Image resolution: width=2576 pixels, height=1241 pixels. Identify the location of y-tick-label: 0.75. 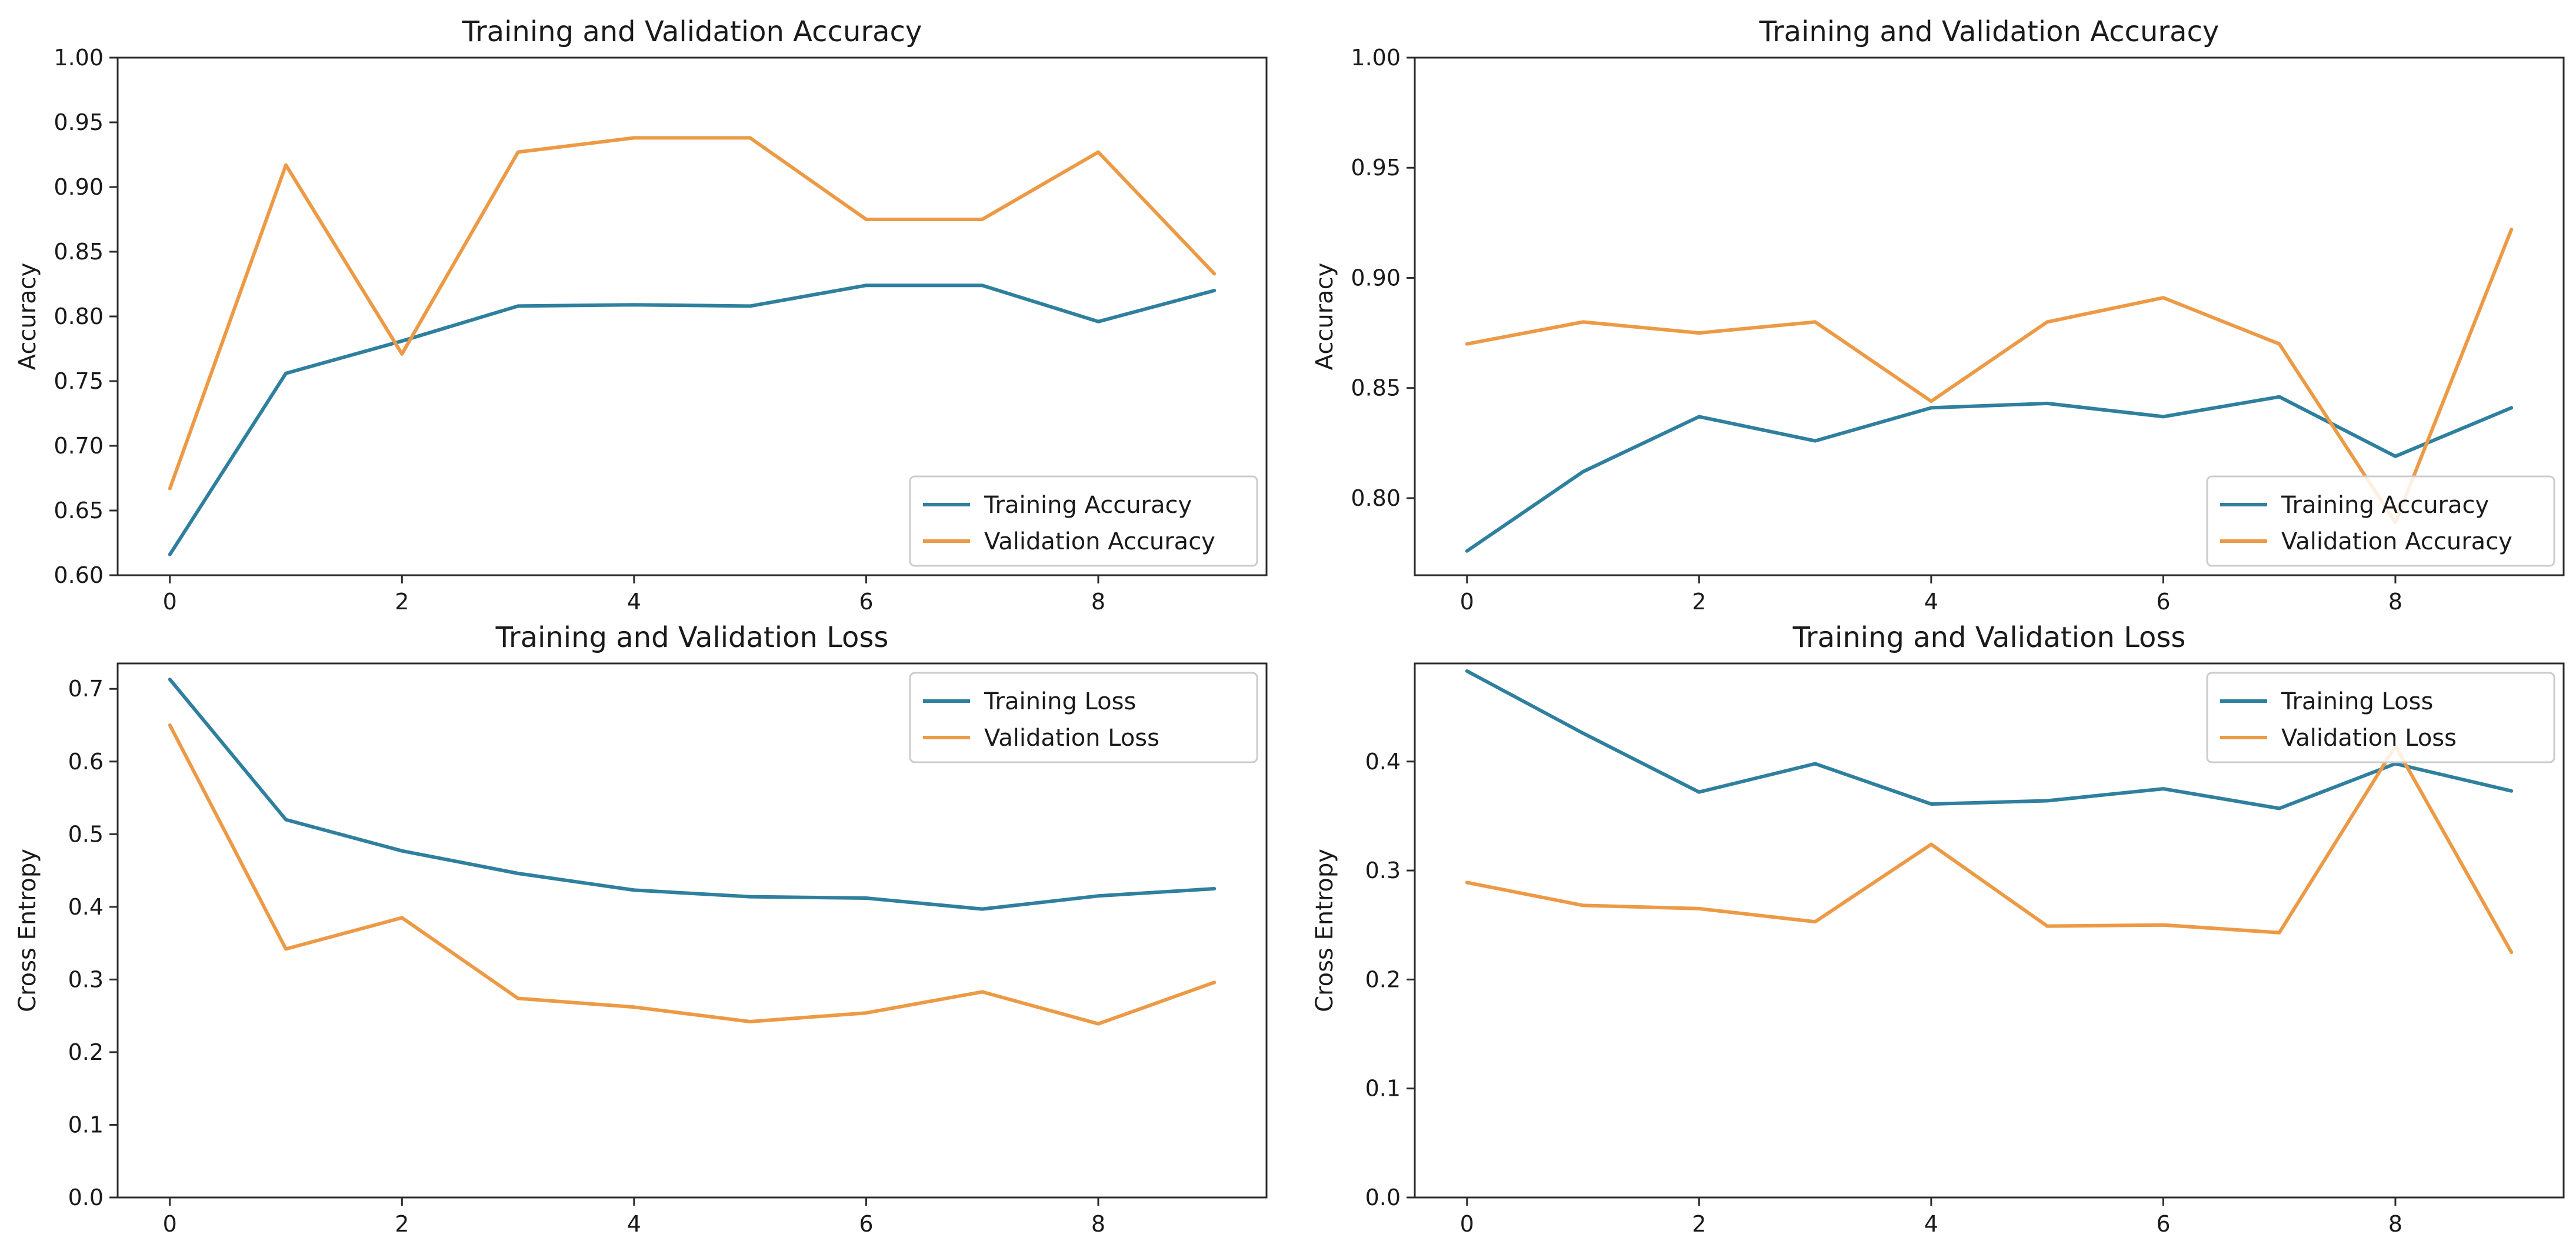
(79, 381).